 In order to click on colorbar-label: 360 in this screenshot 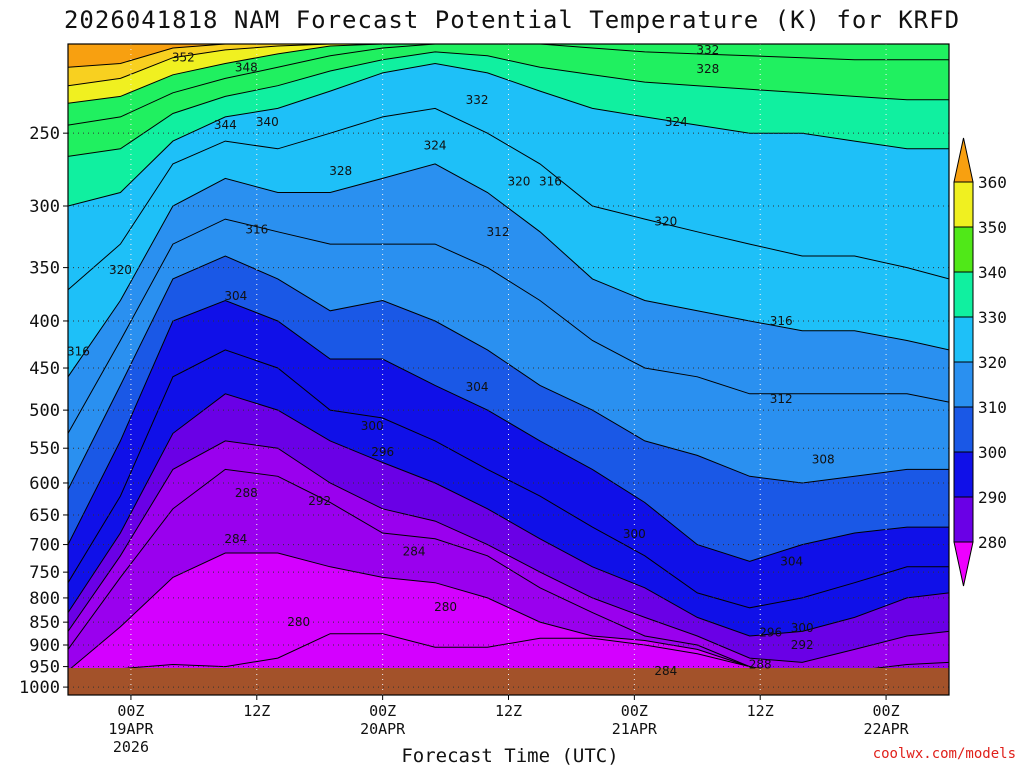, I will do `click(992, 182)`.